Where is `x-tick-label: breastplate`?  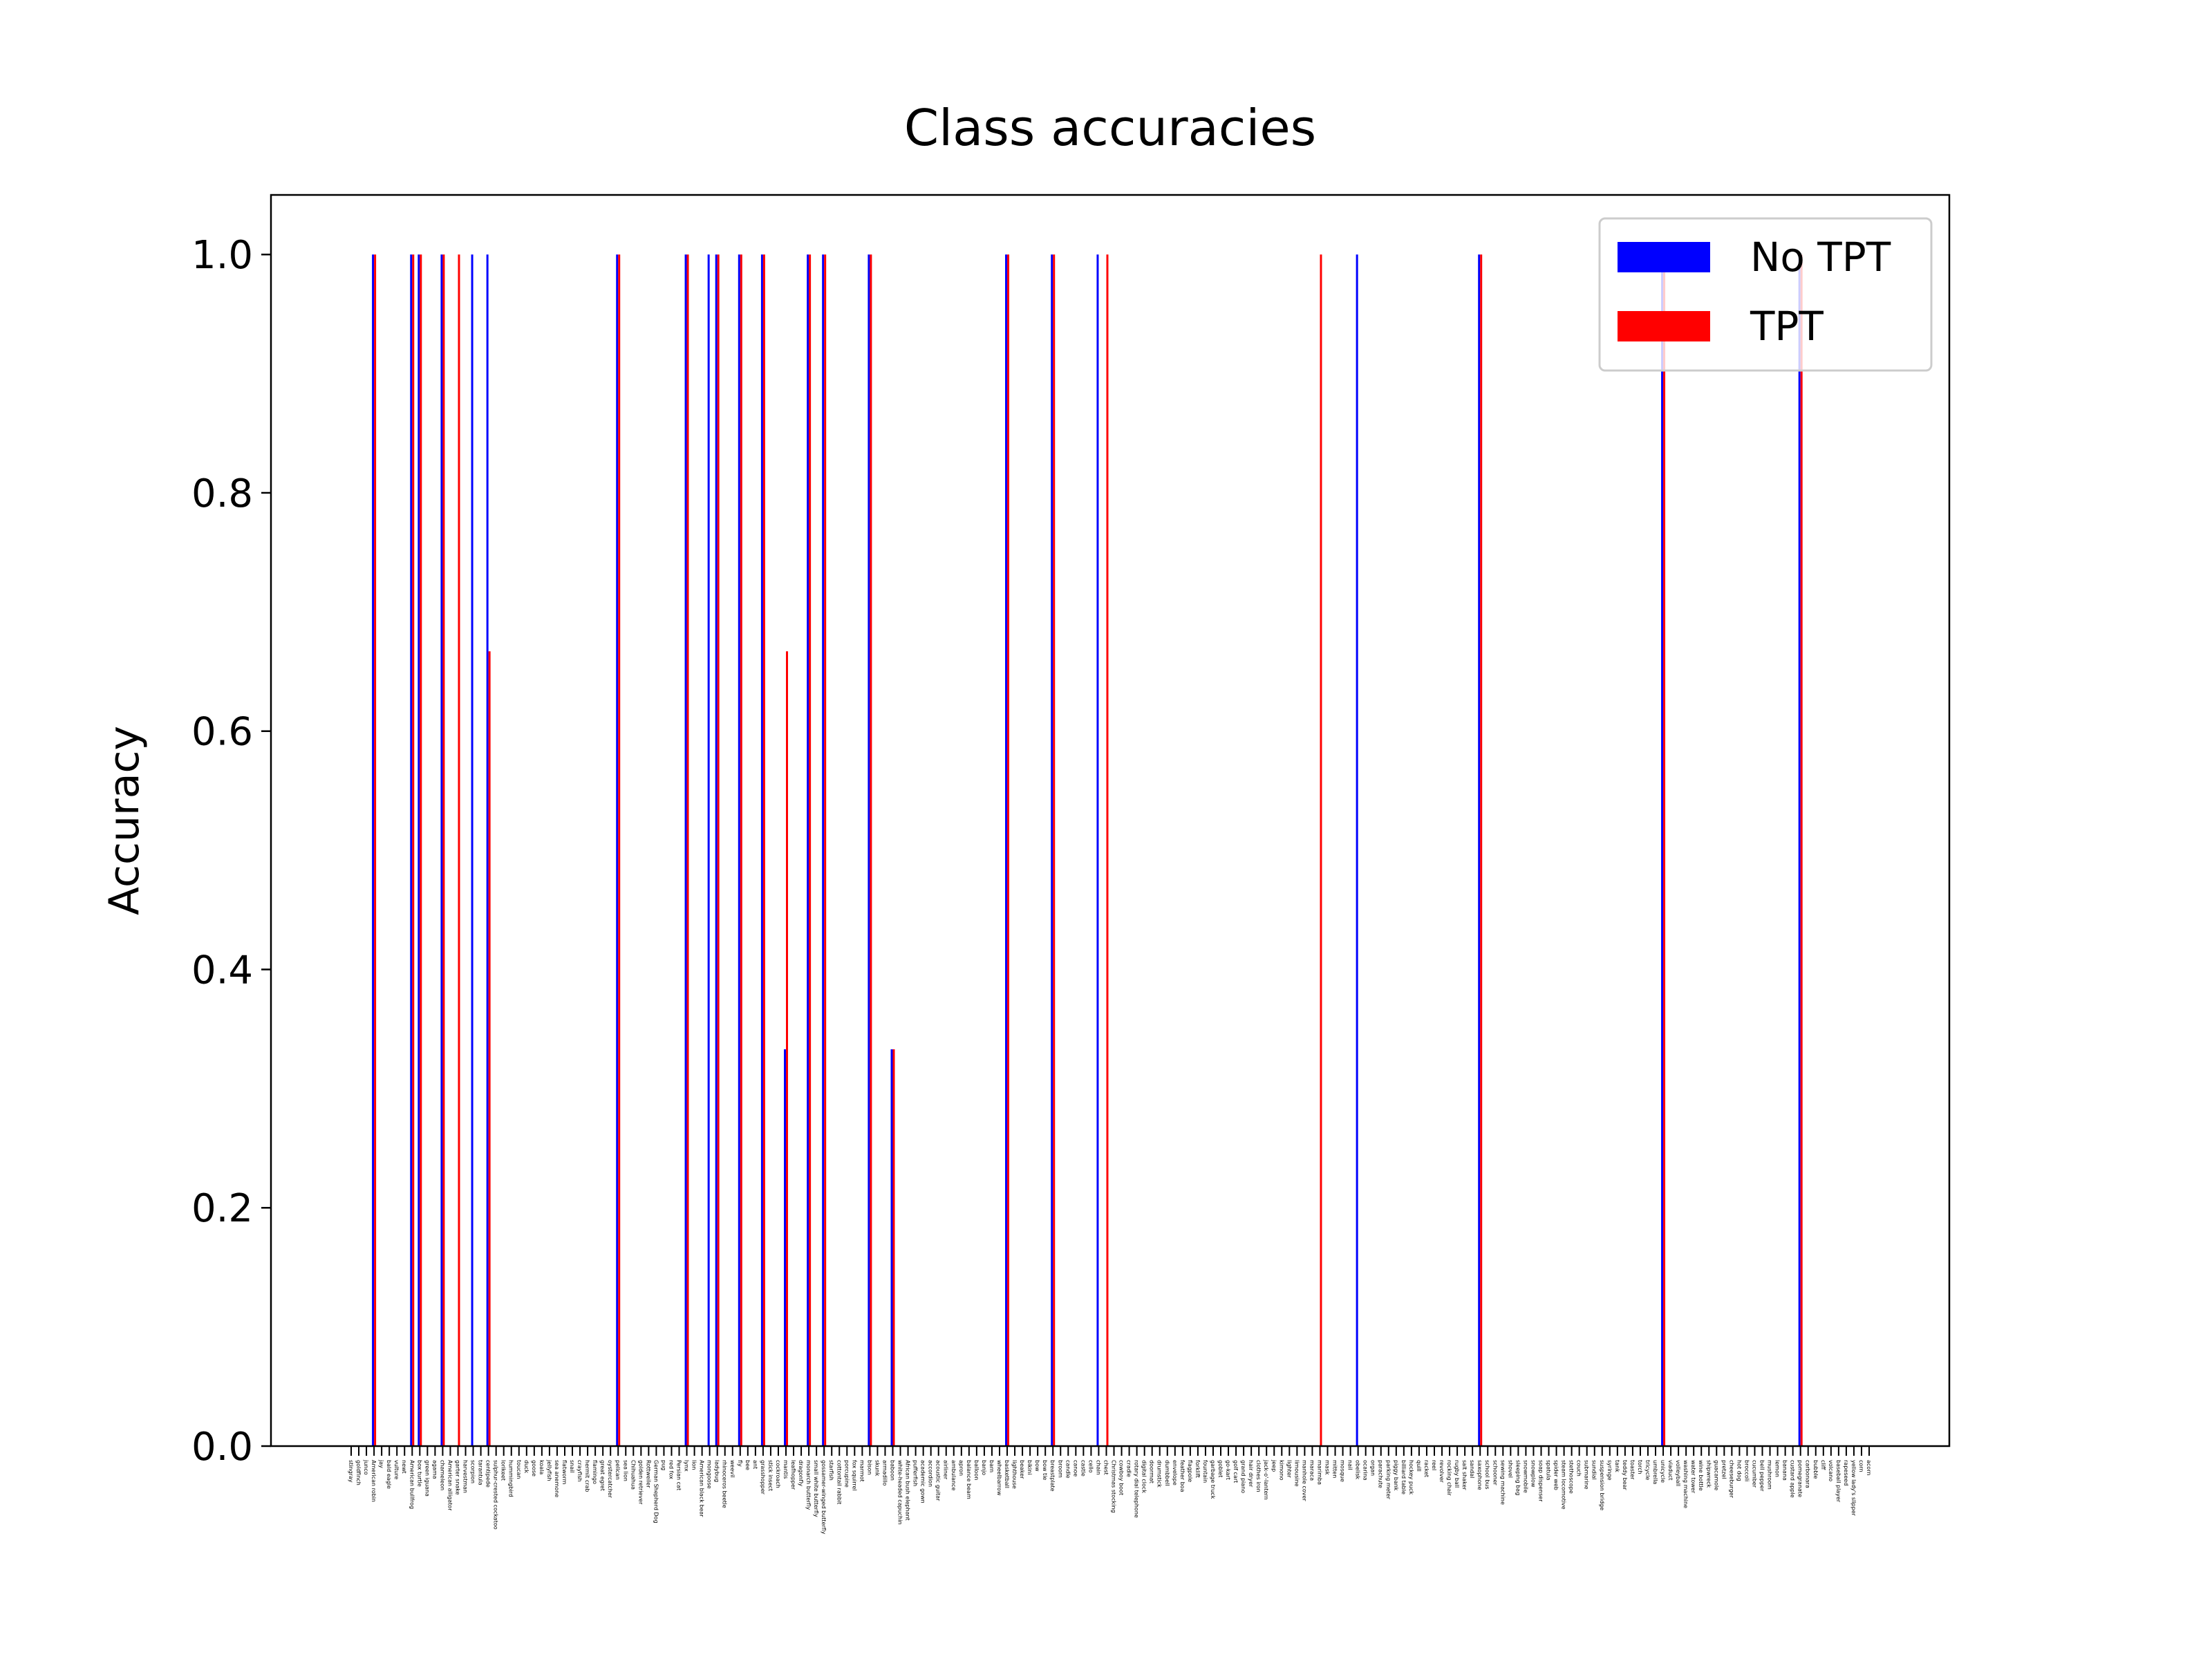
x-tick-label: breastplate is located at coordinates (1052, 1476).